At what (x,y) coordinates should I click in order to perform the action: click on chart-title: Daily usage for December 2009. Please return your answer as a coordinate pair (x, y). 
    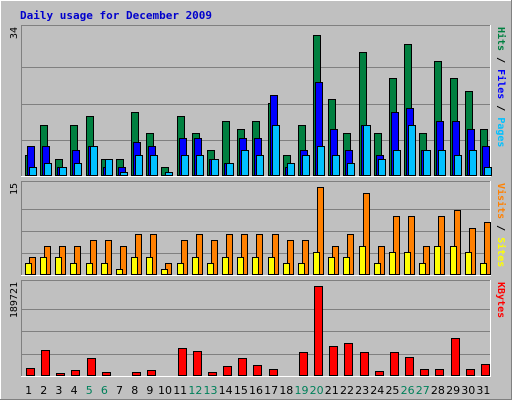
    Looking at the image, I should click on (116, 15).